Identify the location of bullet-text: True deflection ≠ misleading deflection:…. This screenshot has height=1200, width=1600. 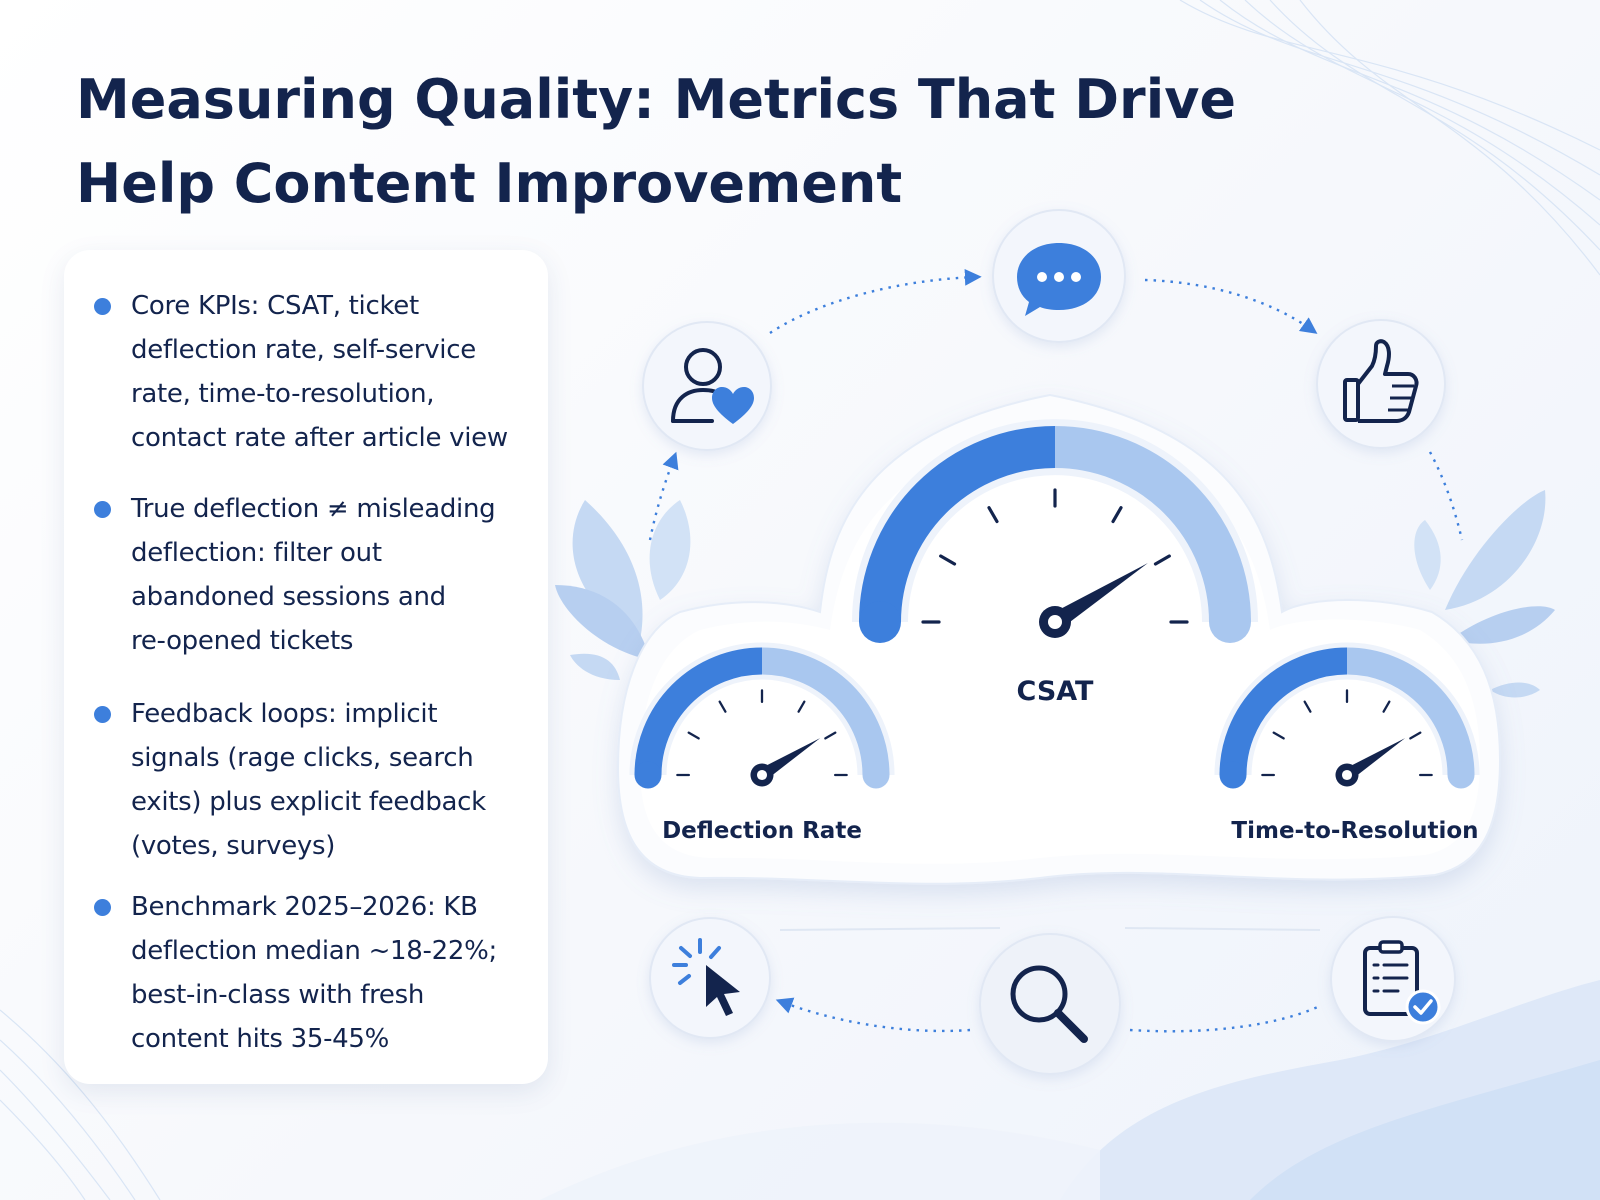
(331, 575).